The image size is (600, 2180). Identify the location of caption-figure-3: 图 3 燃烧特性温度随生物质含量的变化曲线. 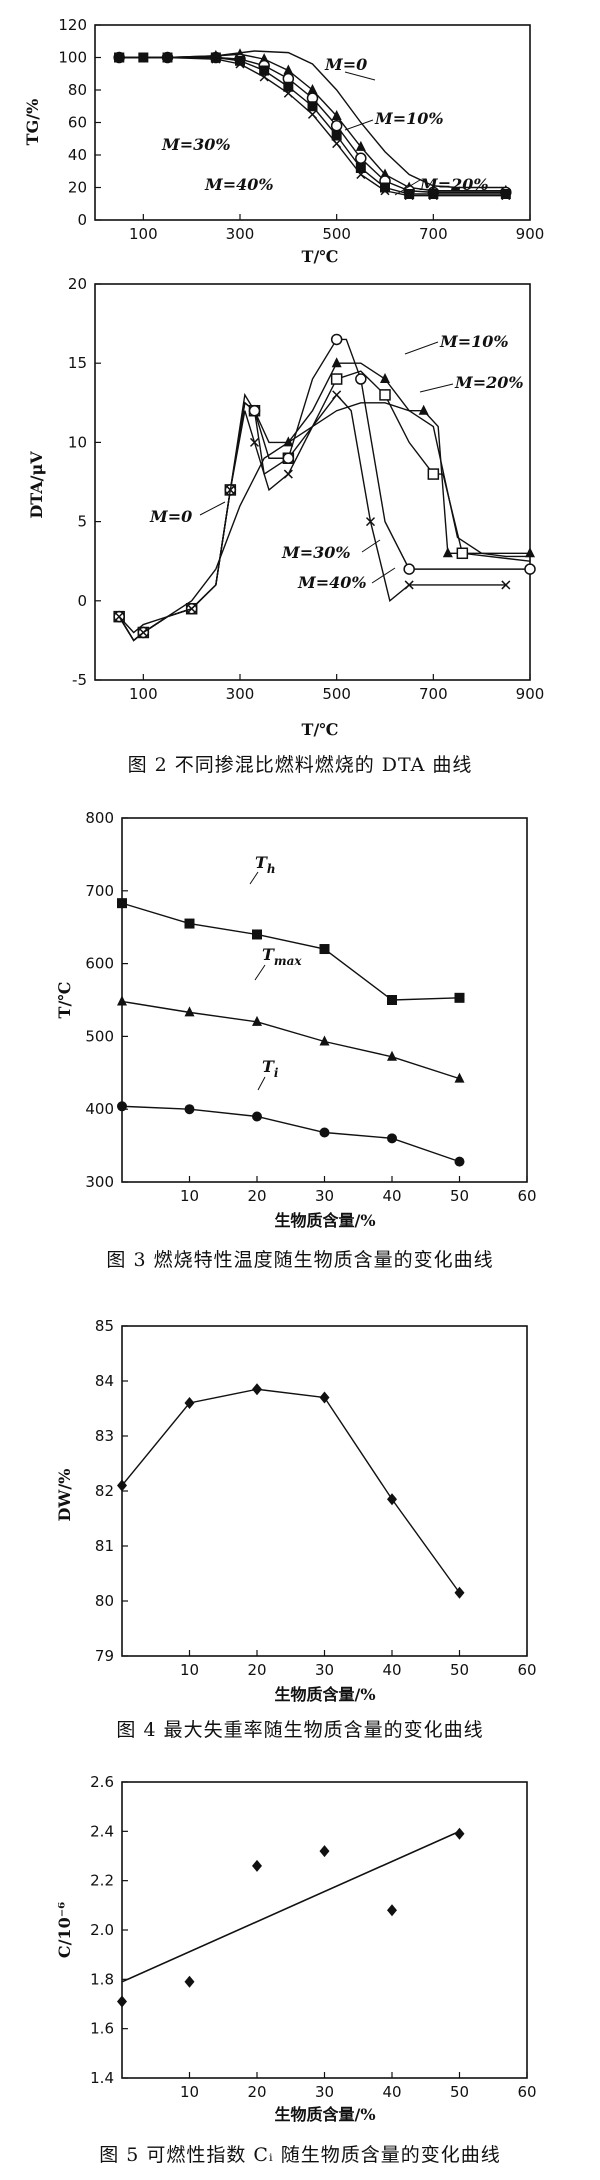
(300, 1260).